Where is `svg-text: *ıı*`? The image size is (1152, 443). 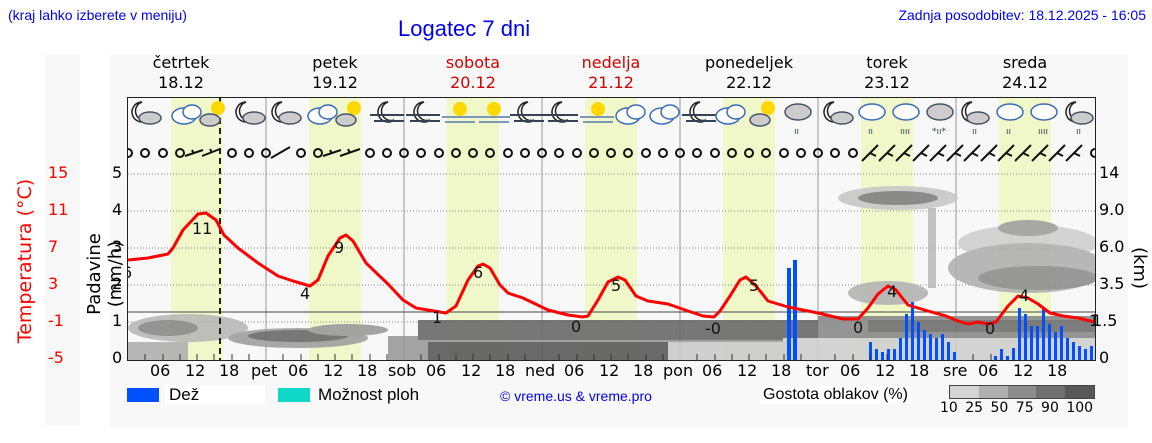
svg-text: *ıı* is located at coordinates (939, 132).